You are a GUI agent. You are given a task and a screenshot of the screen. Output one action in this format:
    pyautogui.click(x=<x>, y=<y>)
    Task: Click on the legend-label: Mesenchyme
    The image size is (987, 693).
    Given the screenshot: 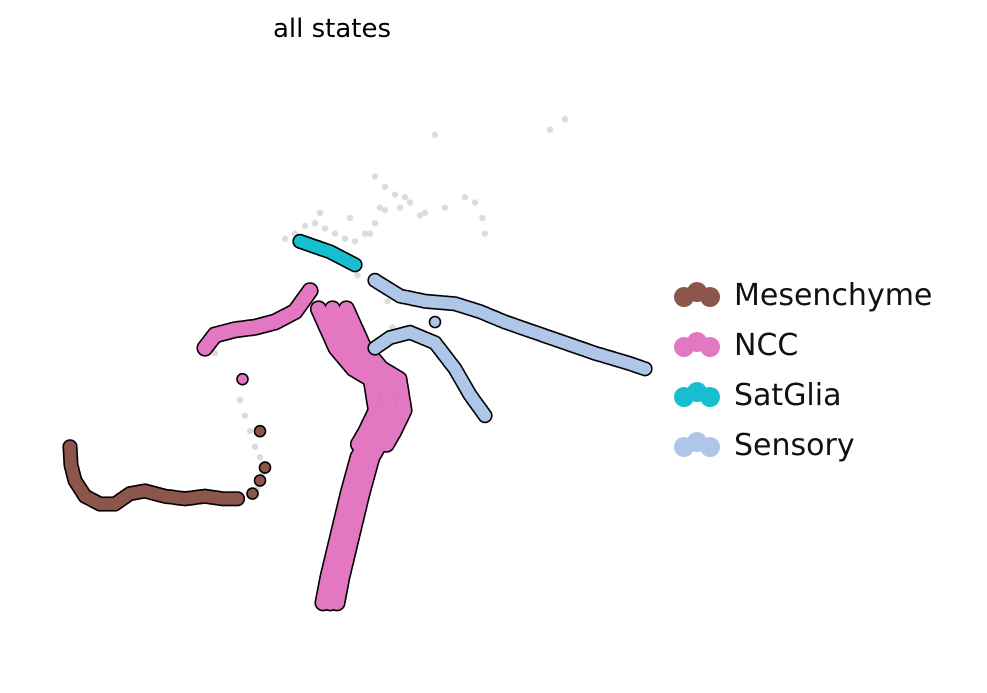 What is the action you would take?
    pyautogui.click(x=833, y=295)
    